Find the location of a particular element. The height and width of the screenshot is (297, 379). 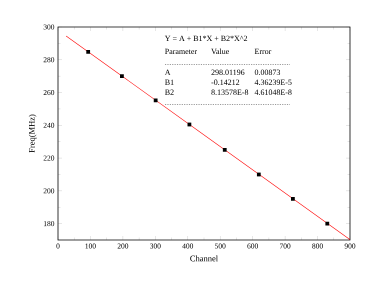

x-axis-title: Channel is located at coordinates (204, 258).